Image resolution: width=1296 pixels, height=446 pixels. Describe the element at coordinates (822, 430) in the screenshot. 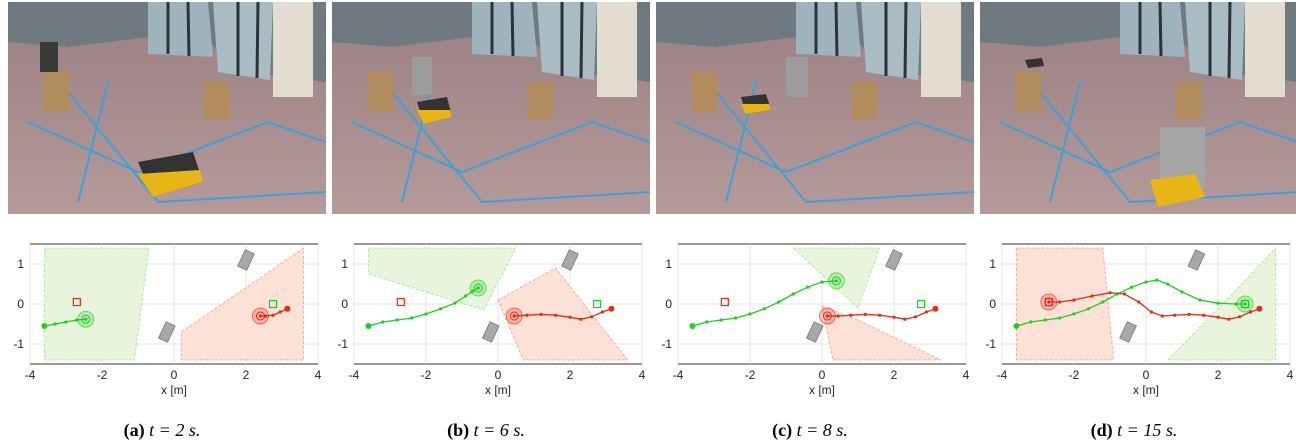

I see `time-text: t = 8 s.` at that location.